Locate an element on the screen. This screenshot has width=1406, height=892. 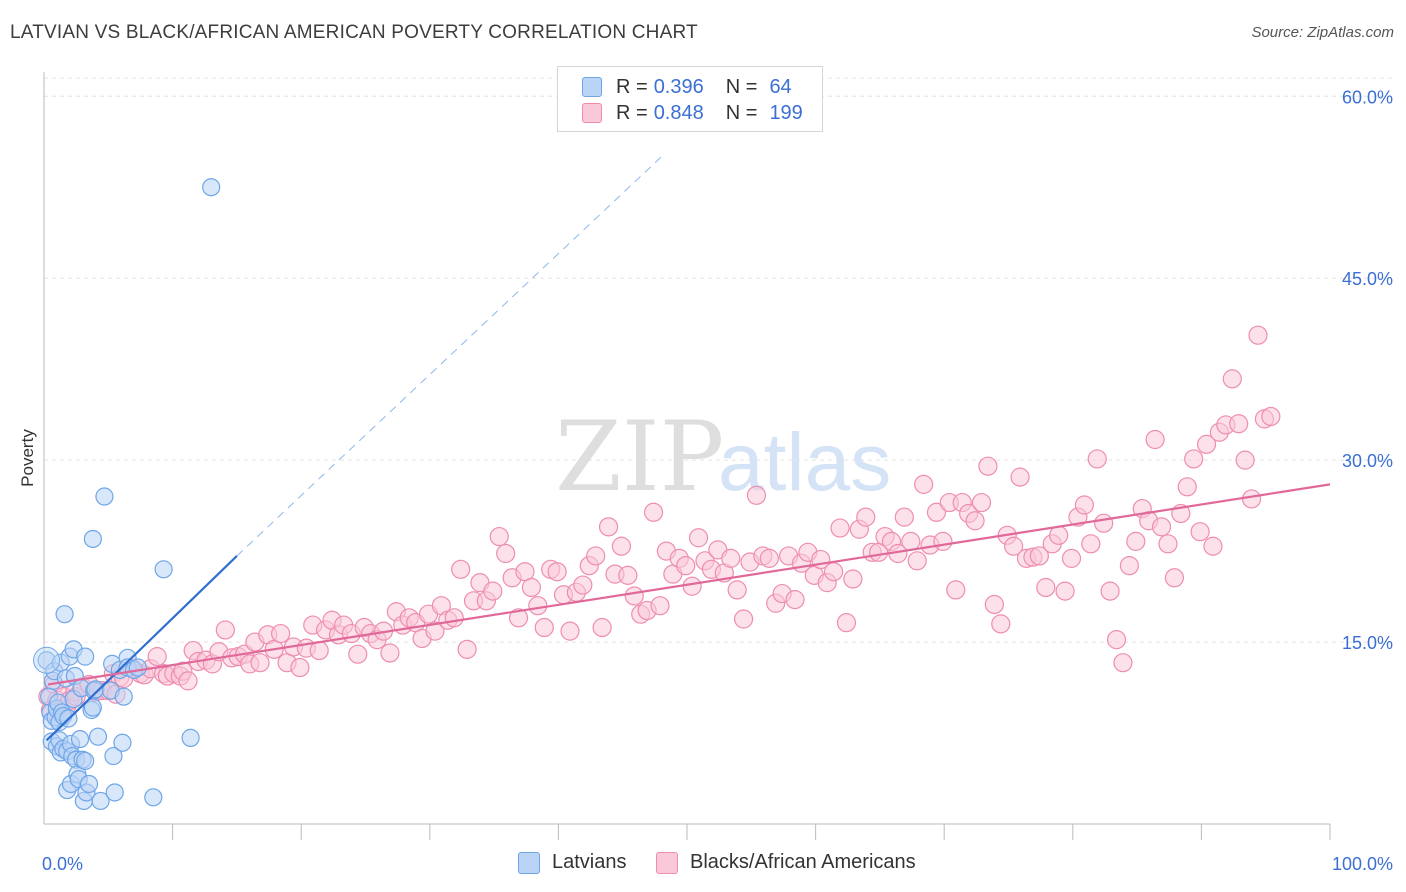
black-swatch is located at coordinates (592, 113).